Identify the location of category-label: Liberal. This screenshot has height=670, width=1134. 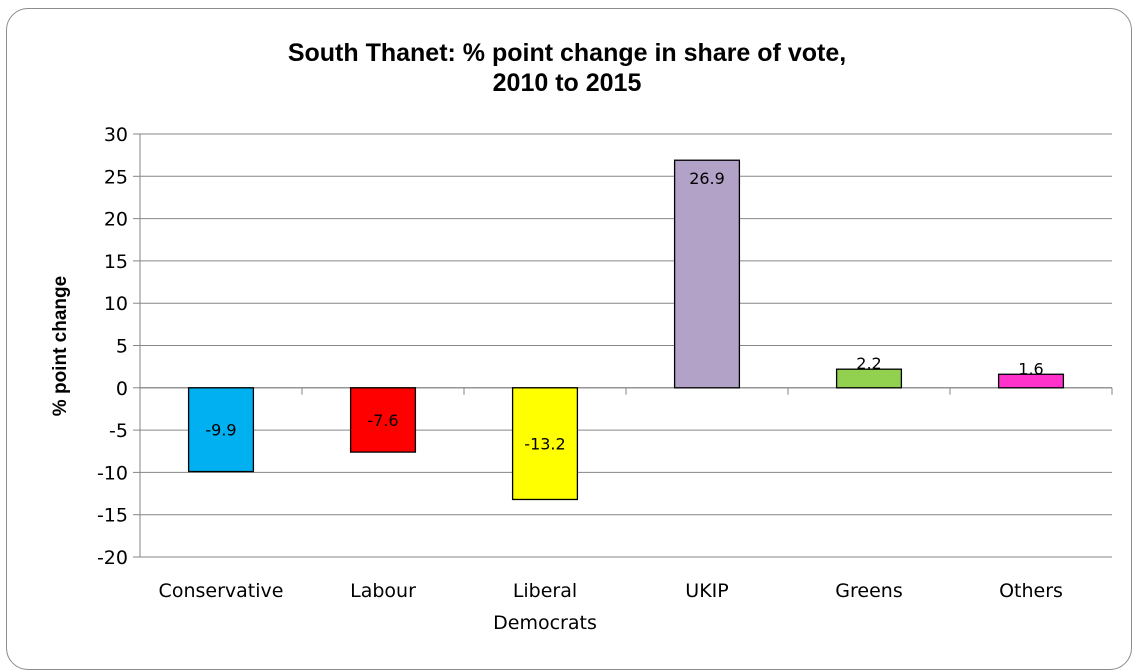
(545, 591).